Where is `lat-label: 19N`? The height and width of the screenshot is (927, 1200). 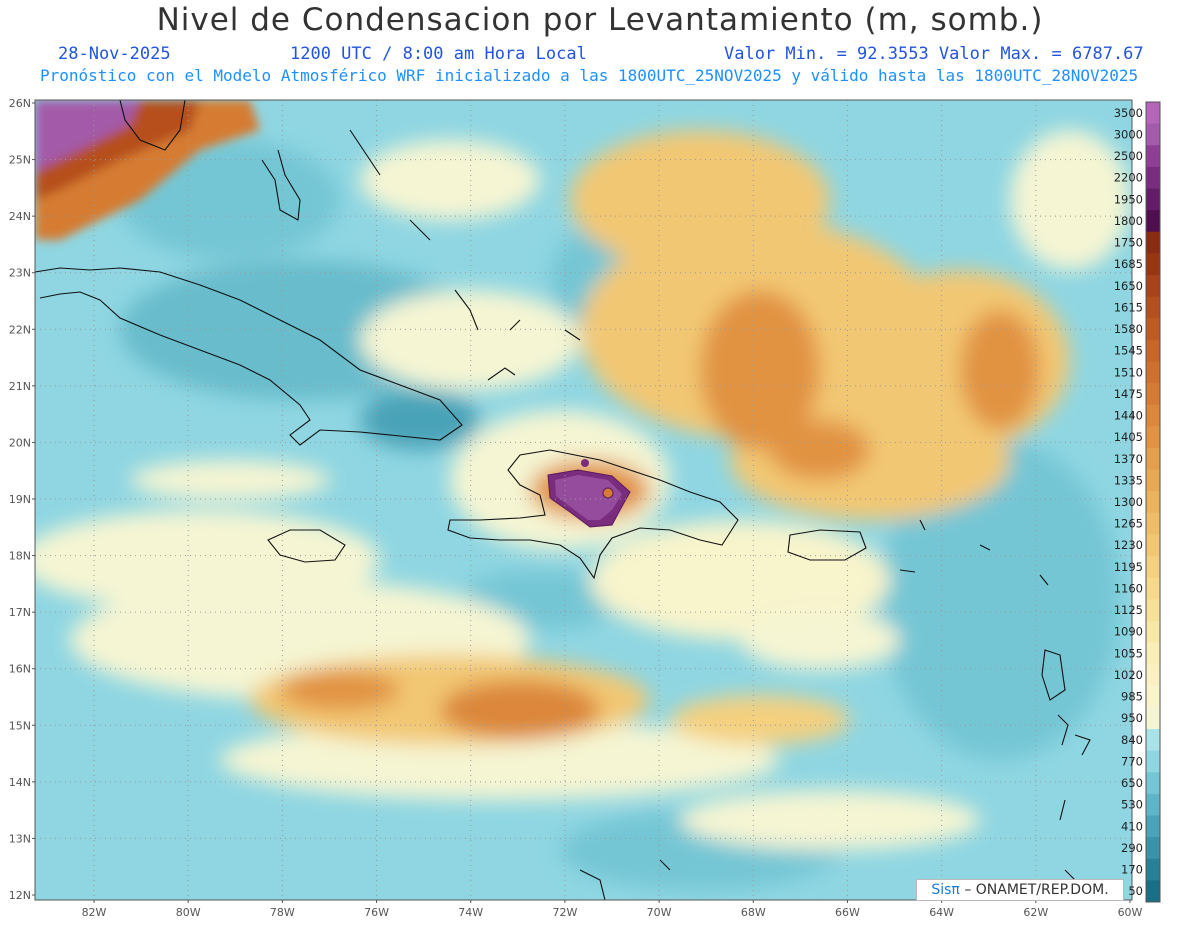 lat-label: 19N is located at coordinates (20, 499).